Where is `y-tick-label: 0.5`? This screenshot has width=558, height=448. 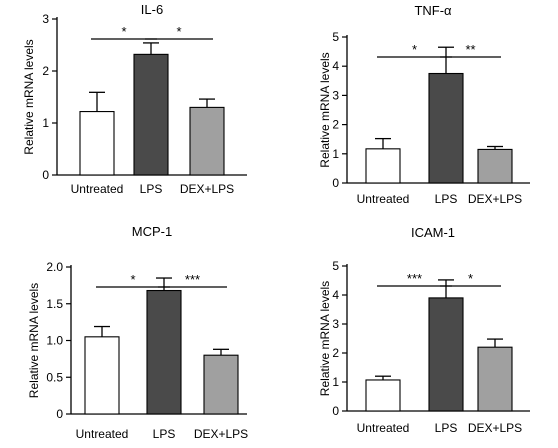
y-tick-label: 0.5 is located at coordinates (54, 377).